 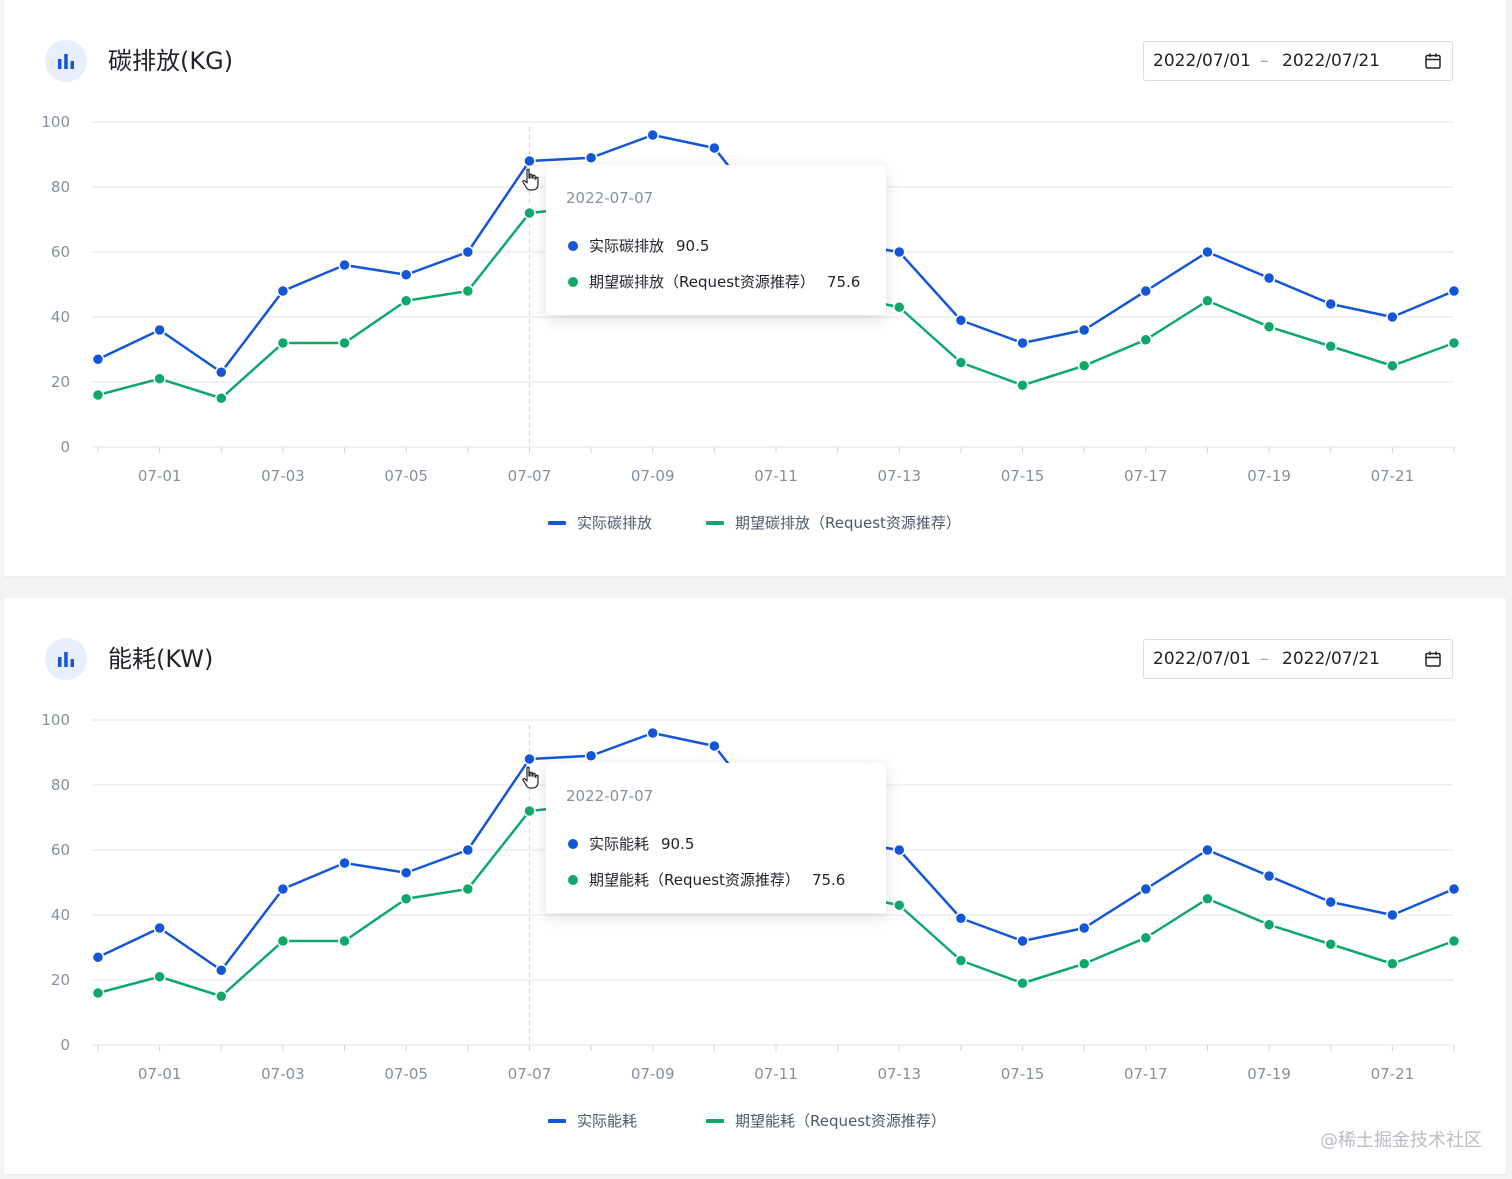 What do you see at coordinates (592, 1120) in the screenshot?
I see `legend-item-actual: 实际能耗` at bounding box center [592, 1120].